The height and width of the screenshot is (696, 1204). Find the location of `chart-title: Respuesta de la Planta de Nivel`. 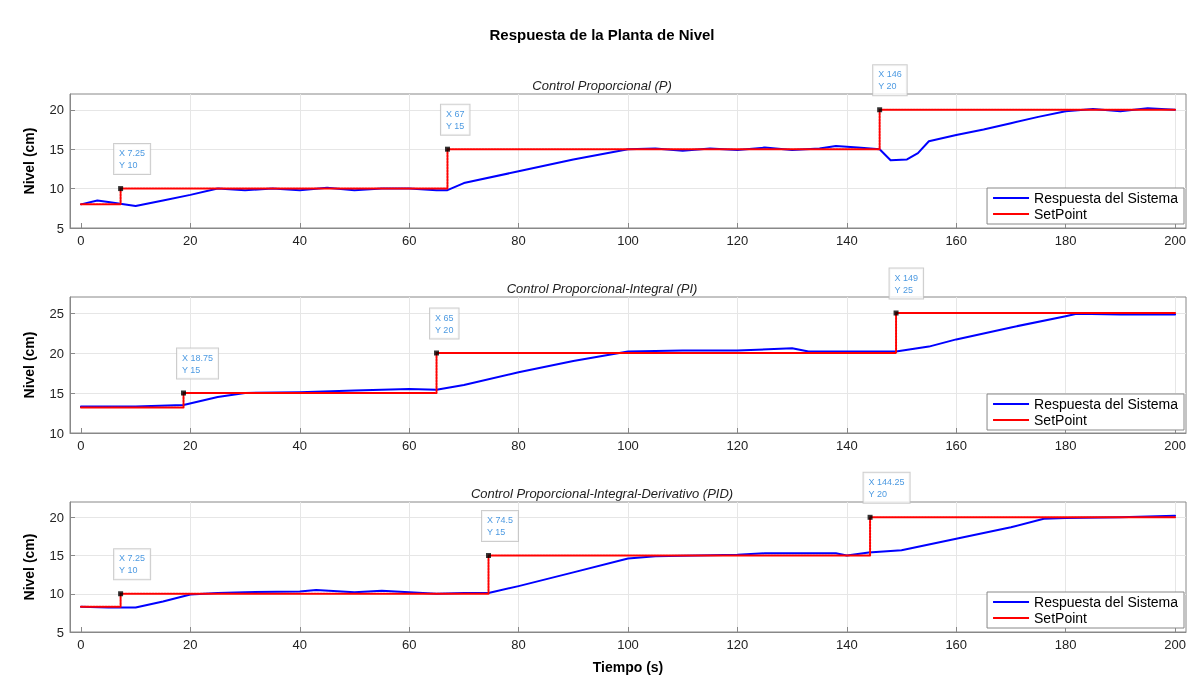

chart-title: Respuesta de la Planta de Nivel is located at coordinates (602, 34).